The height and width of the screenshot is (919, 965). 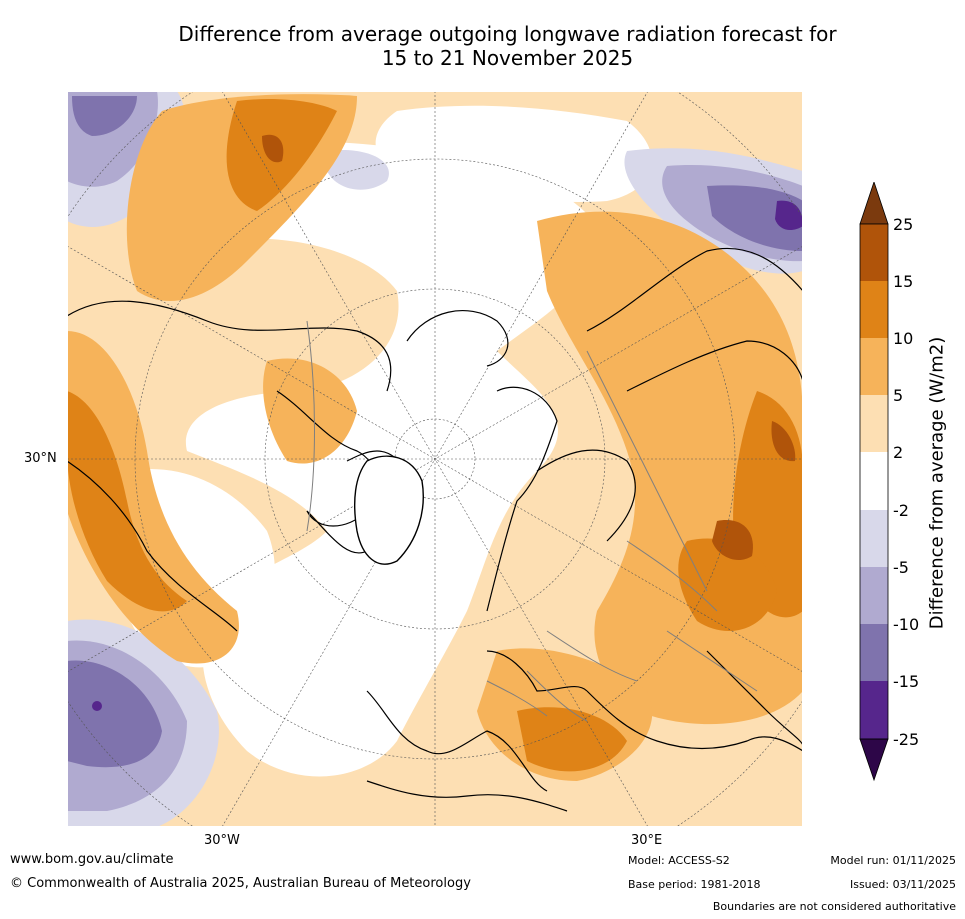 What do you see at coordinates (732, 540) in the screenshot?
I see `positive-region-15-25-asia` at bounding box center [732, 540].